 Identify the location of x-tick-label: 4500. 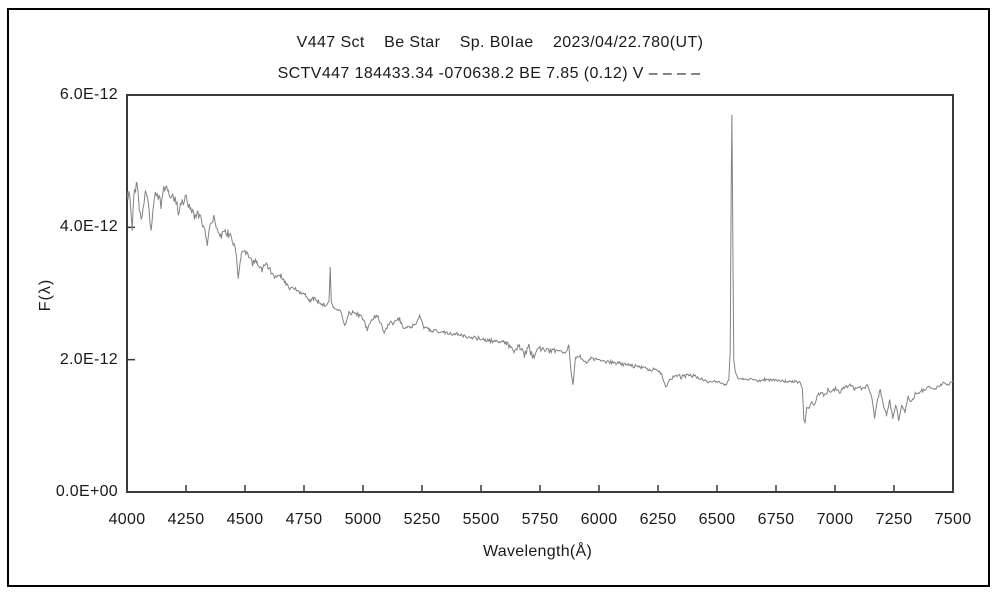
(245, 519).